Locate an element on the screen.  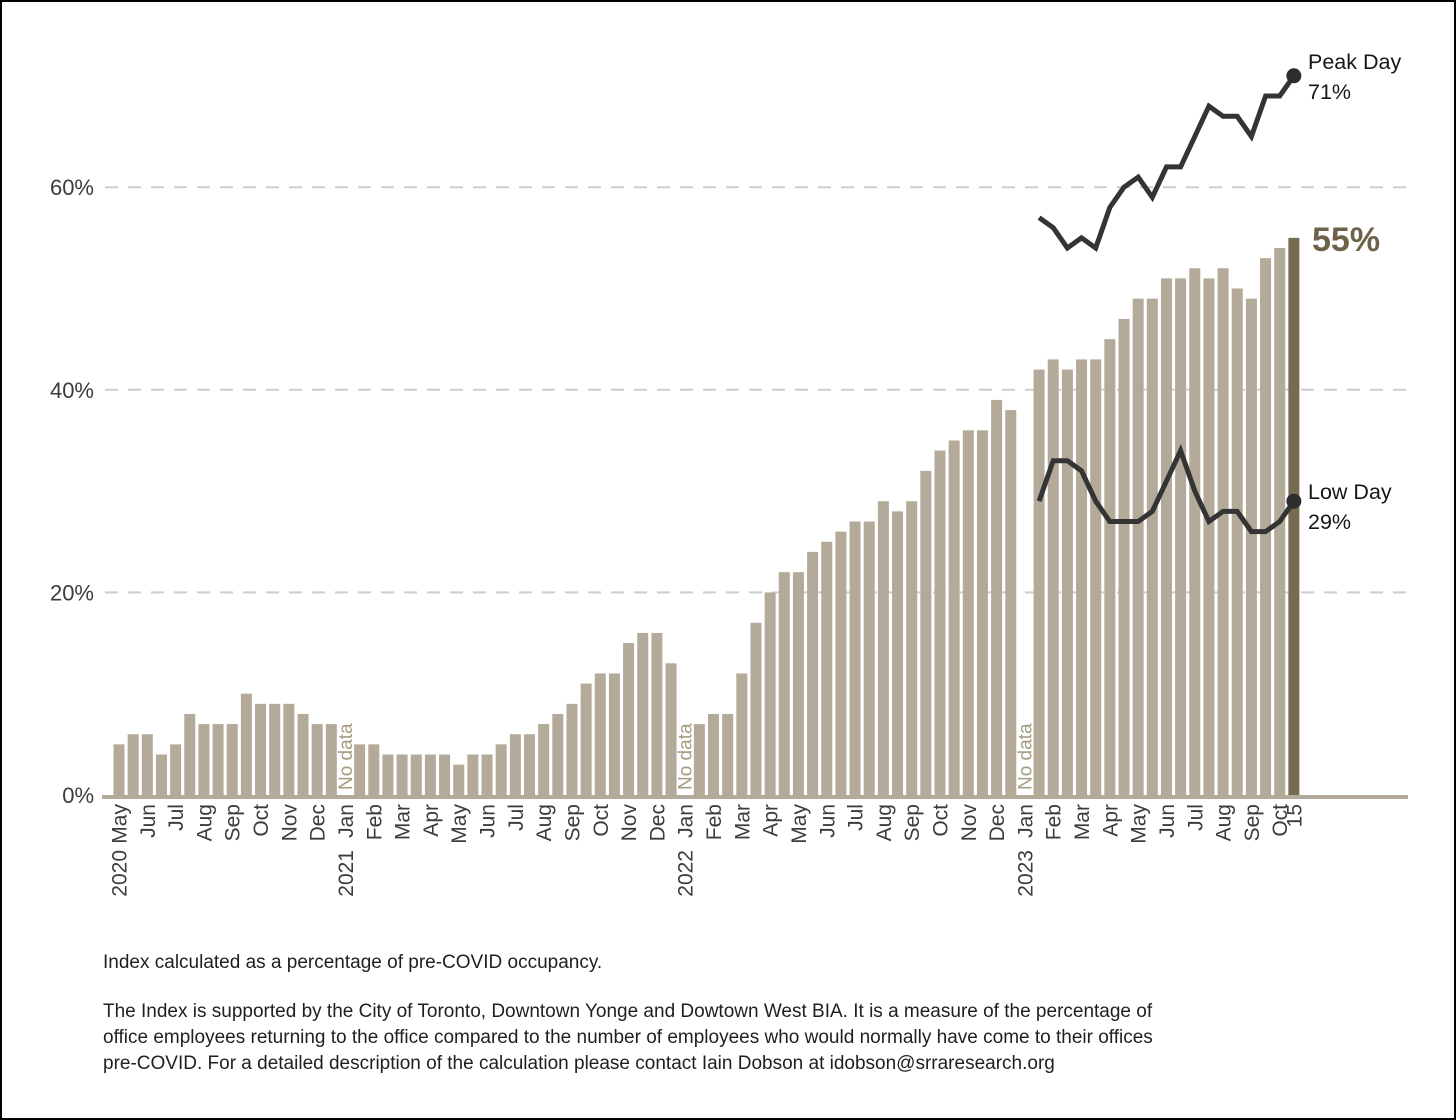
peak-day-line is located at coordinates (1166, 163).